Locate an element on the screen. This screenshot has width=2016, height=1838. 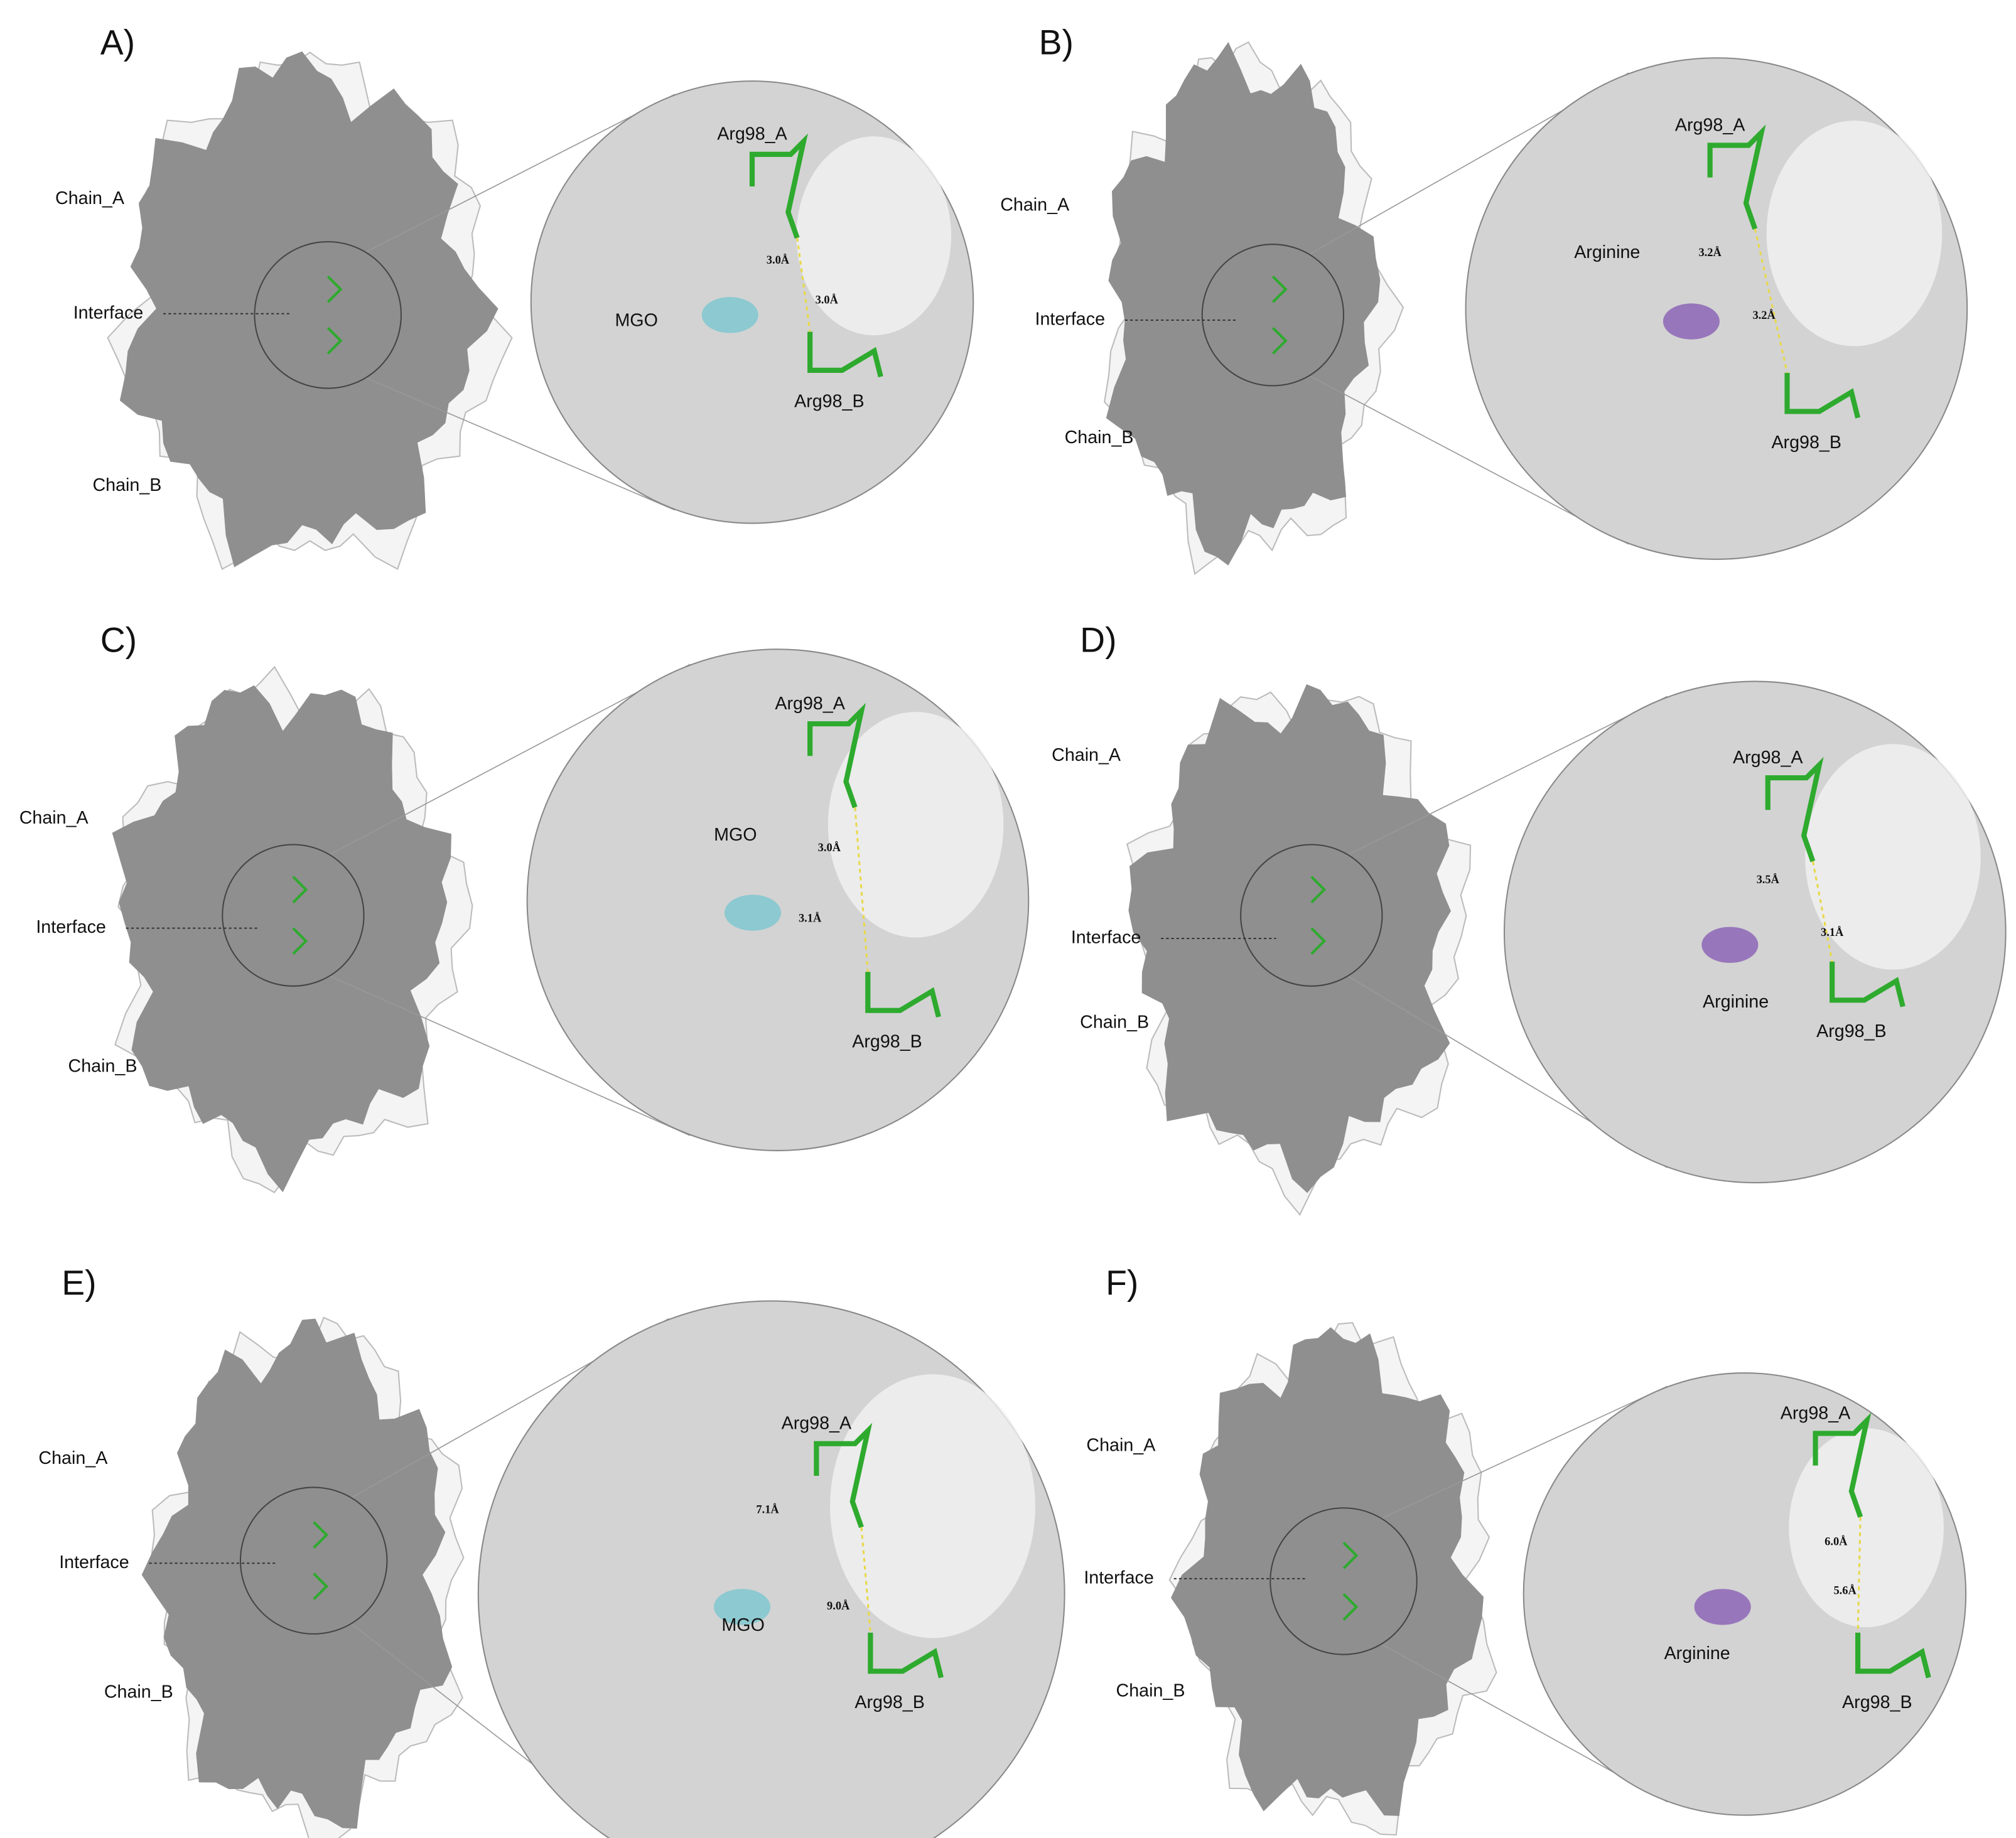
distance-label: 9.0Å is located at coordinates (838, 1605).